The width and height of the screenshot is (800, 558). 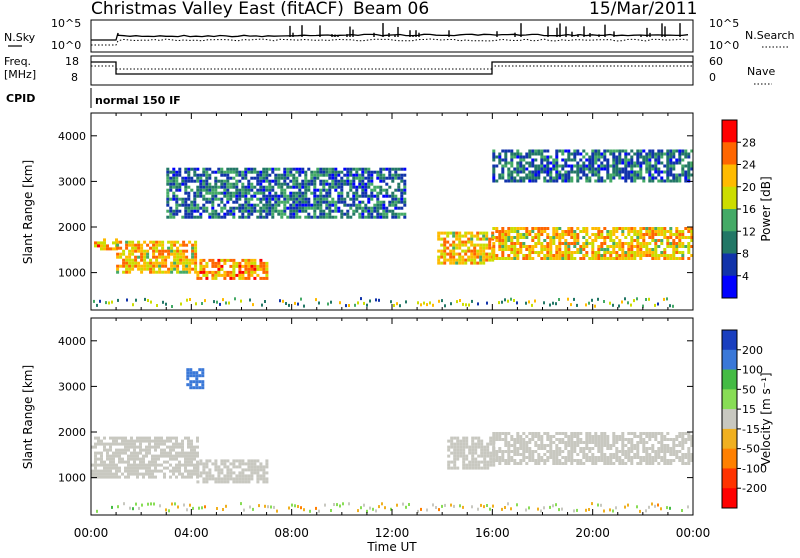 I want to click on power-colorbar-tick-label: 4, so click(x=745, y=276).